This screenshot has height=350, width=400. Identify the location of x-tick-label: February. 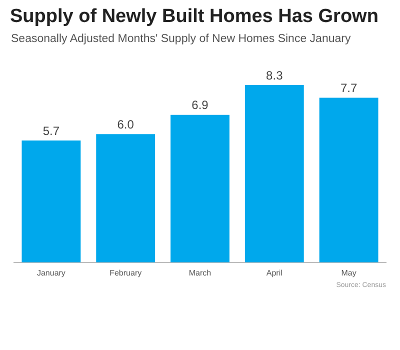
(126, 273).